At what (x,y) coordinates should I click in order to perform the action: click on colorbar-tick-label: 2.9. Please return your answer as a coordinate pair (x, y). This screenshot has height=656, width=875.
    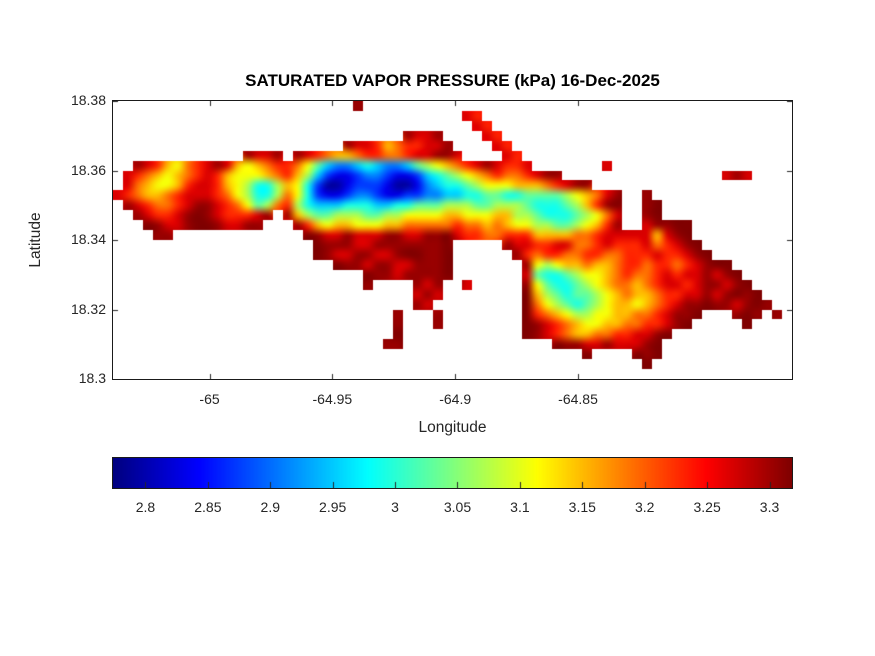
    Looking at the image, I should click on (270, 507).